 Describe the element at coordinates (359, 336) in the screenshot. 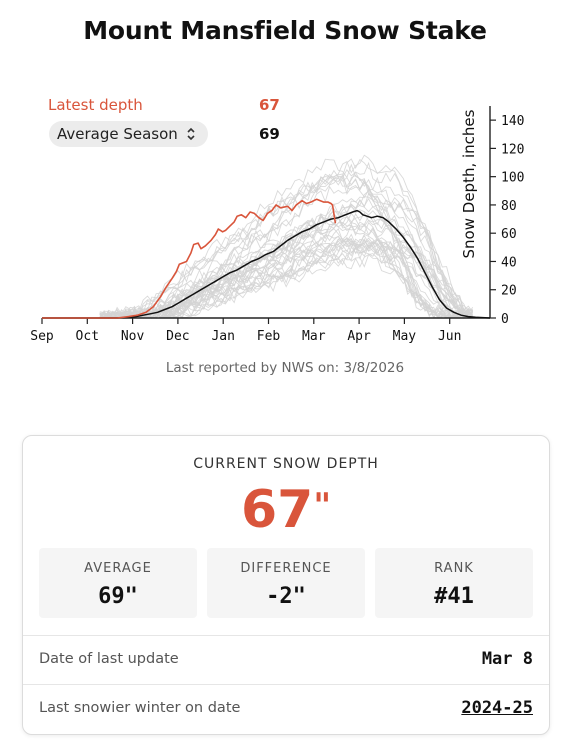

I see `x-tick-label: Apr` at that location.